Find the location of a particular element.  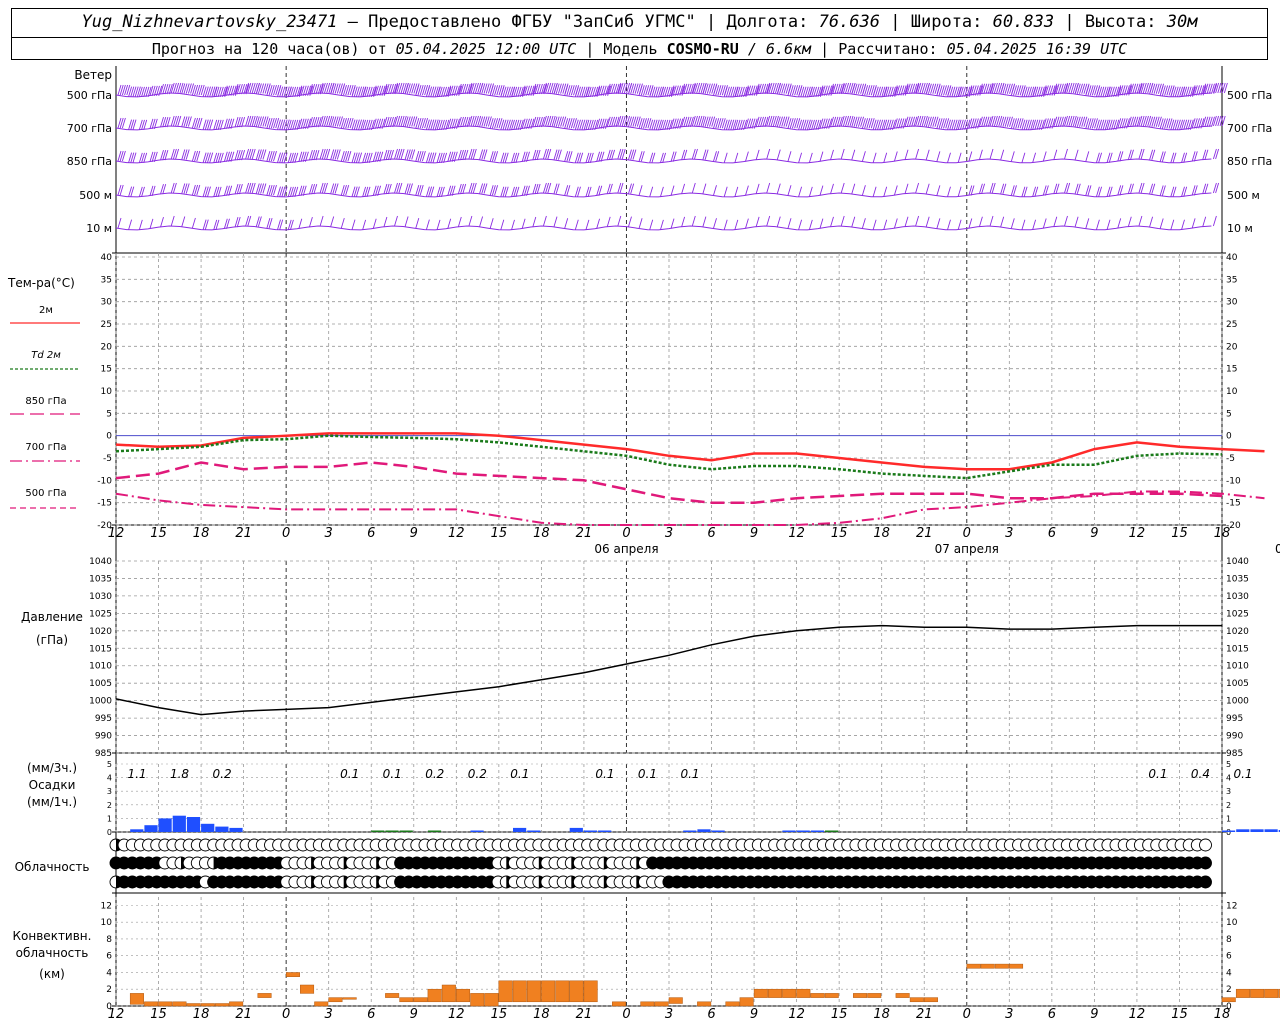

hour-tick-label-bottom: 0 is located at coordinates (286, 1014).